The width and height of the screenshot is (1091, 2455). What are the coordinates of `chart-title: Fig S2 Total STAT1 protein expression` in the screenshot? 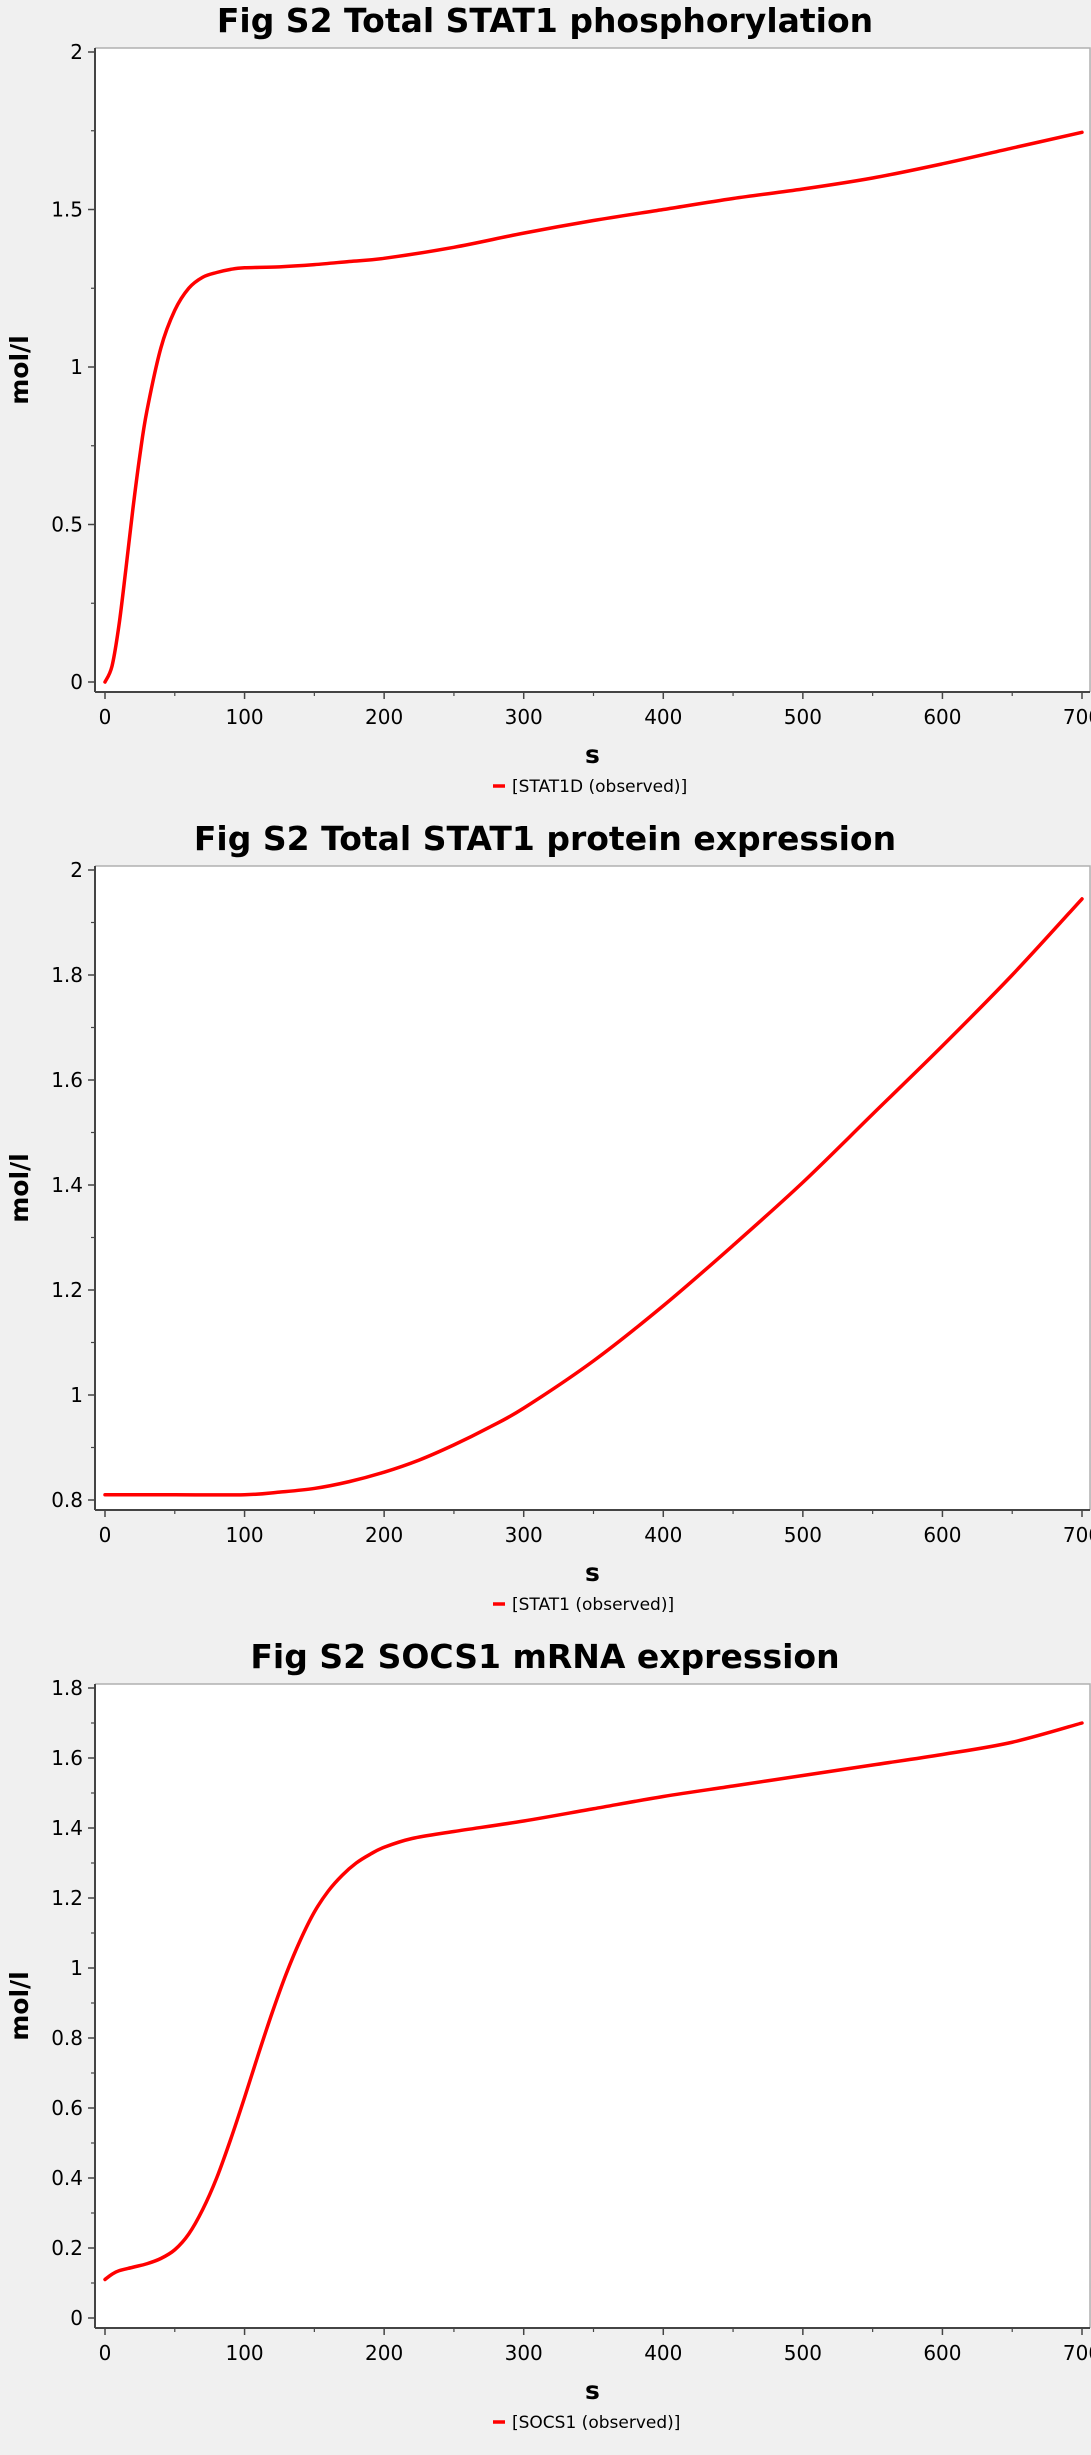 It's located at (545, 838).